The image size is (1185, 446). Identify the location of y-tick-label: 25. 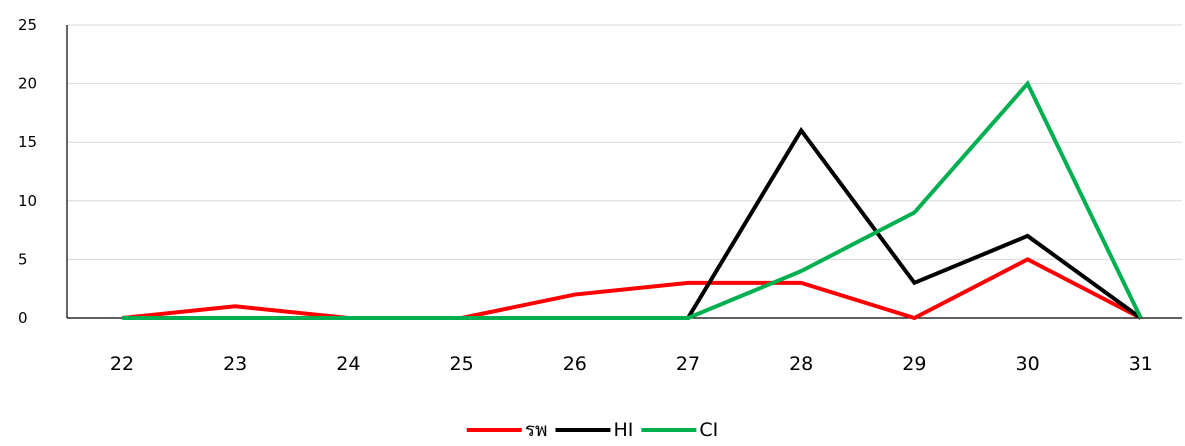
(27, 25).